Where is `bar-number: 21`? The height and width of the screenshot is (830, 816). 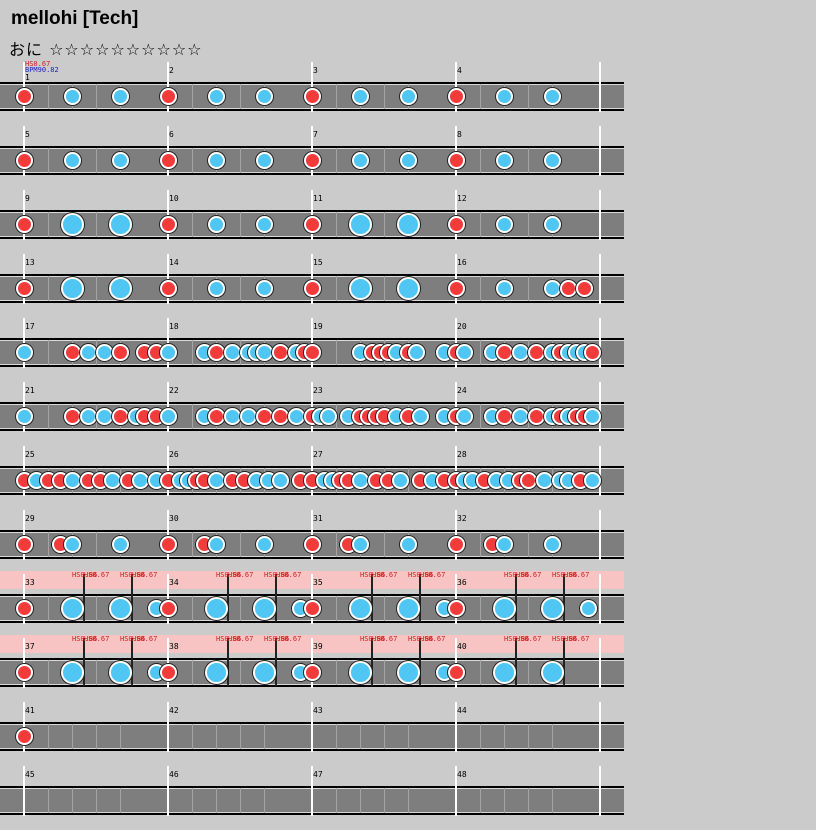 bar-number: 21 is located at coordinates (30, 390).